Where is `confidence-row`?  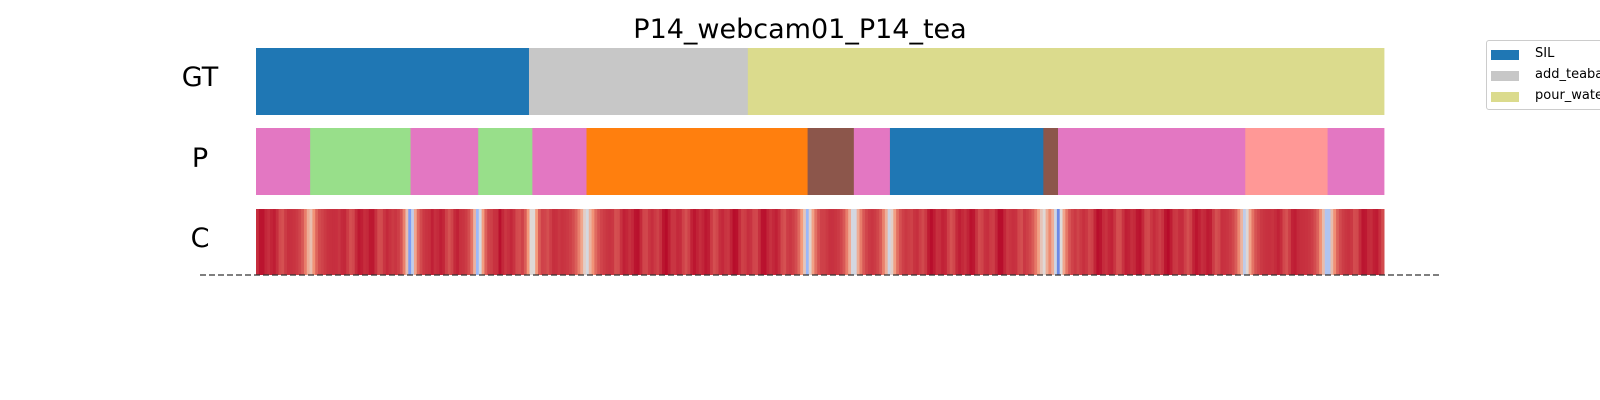
confidence-row is located at coordinates (820, 242).